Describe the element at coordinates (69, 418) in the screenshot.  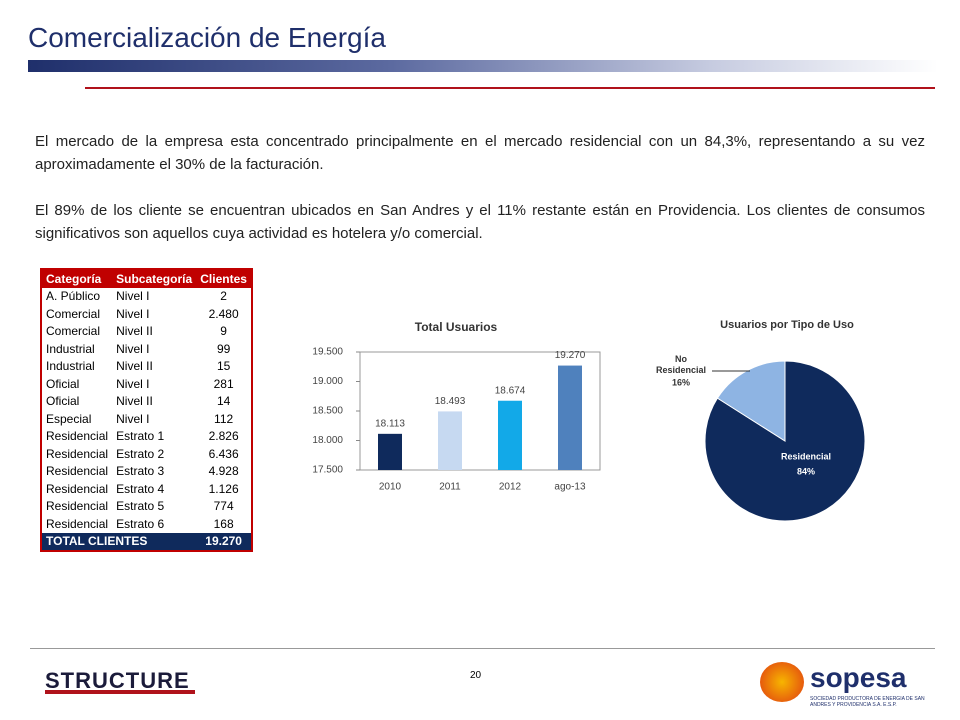
I see `table-cell: Especial` at that location.